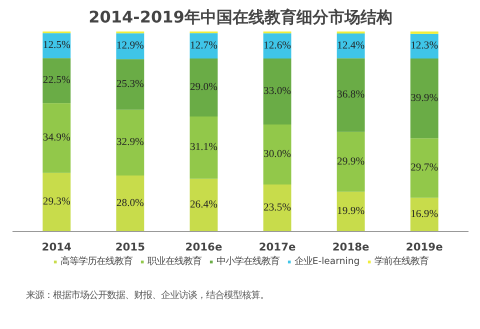 The width and height of the screenshot is (480, 329). Describe the element at coordinates (96, 261) in the screenshot. I see `legend-label: 高等学历在线教育` at that location.